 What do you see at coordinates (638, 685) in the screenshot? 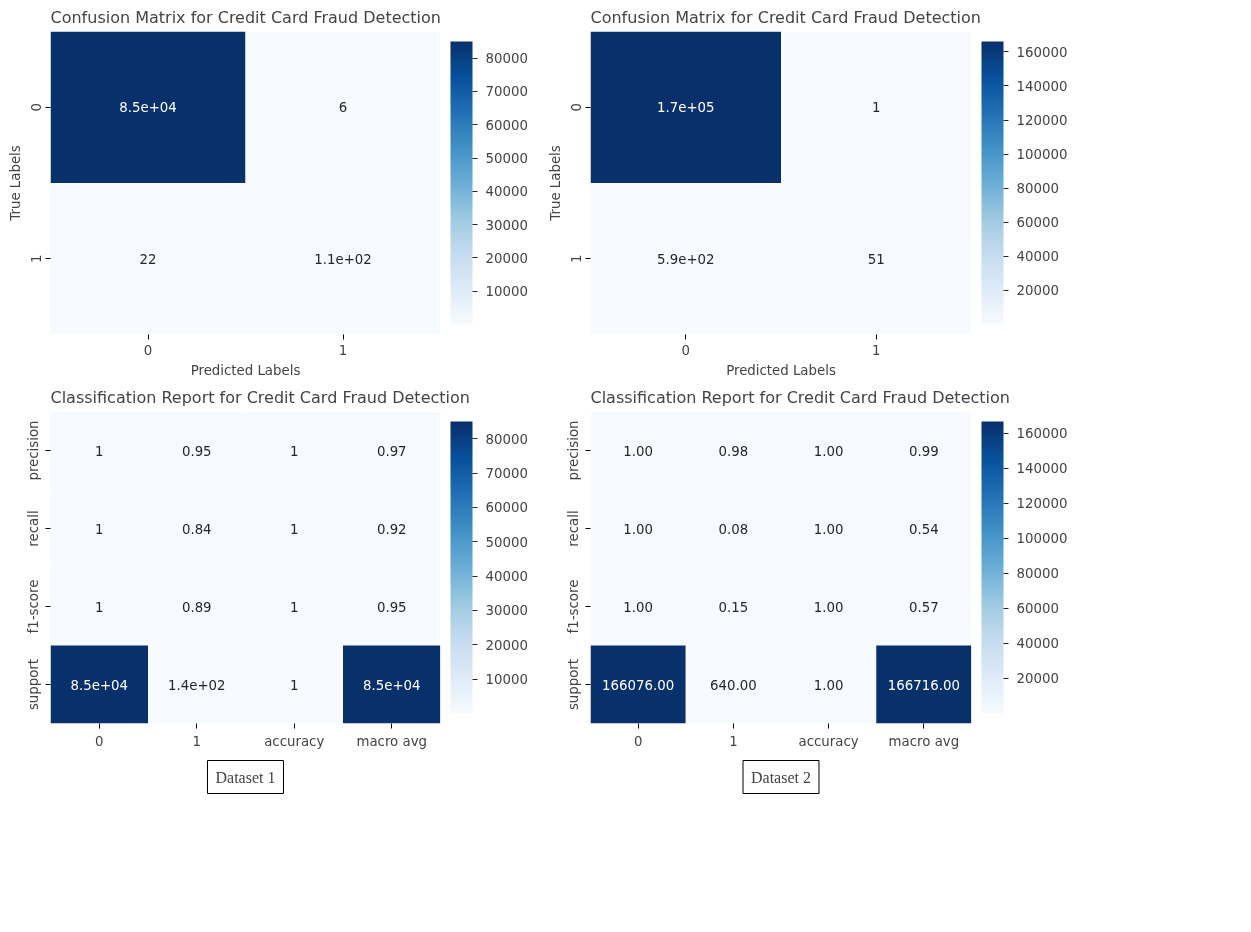
I see `data-label: 166076.00` at bounding box center [638, 685].